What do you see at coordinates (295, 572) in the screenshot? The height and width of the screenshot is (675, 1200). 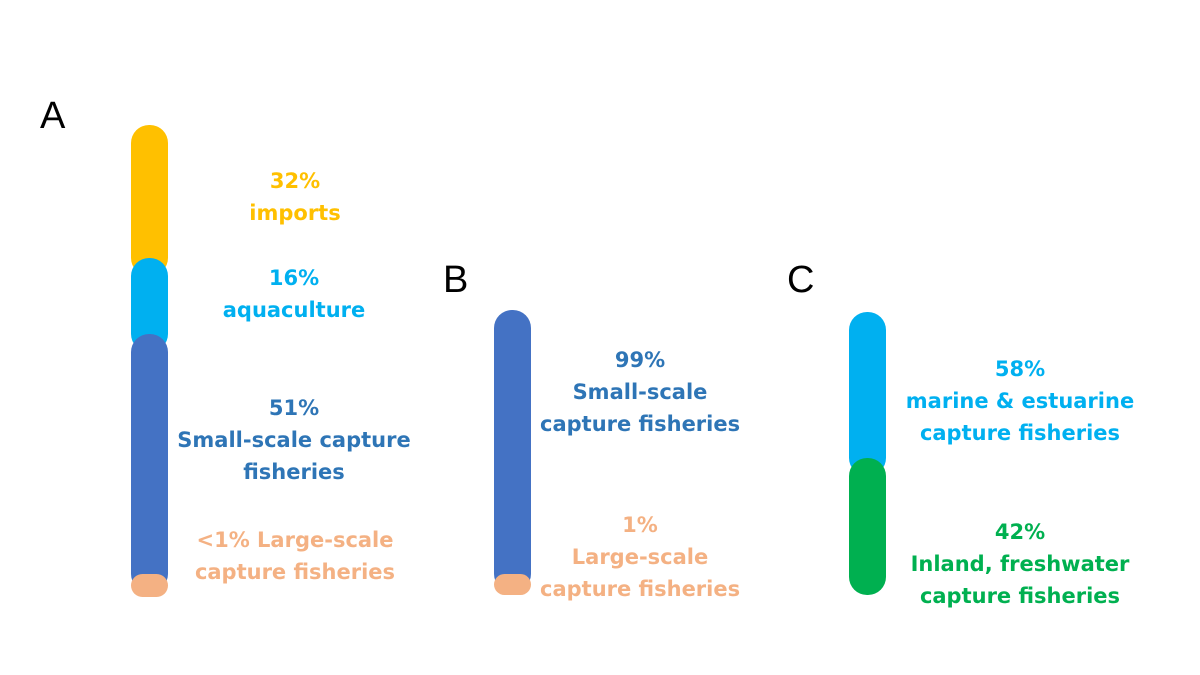 I see `label-a-large-scale-line1: capture fisheries` at bounding box center [295, 572].